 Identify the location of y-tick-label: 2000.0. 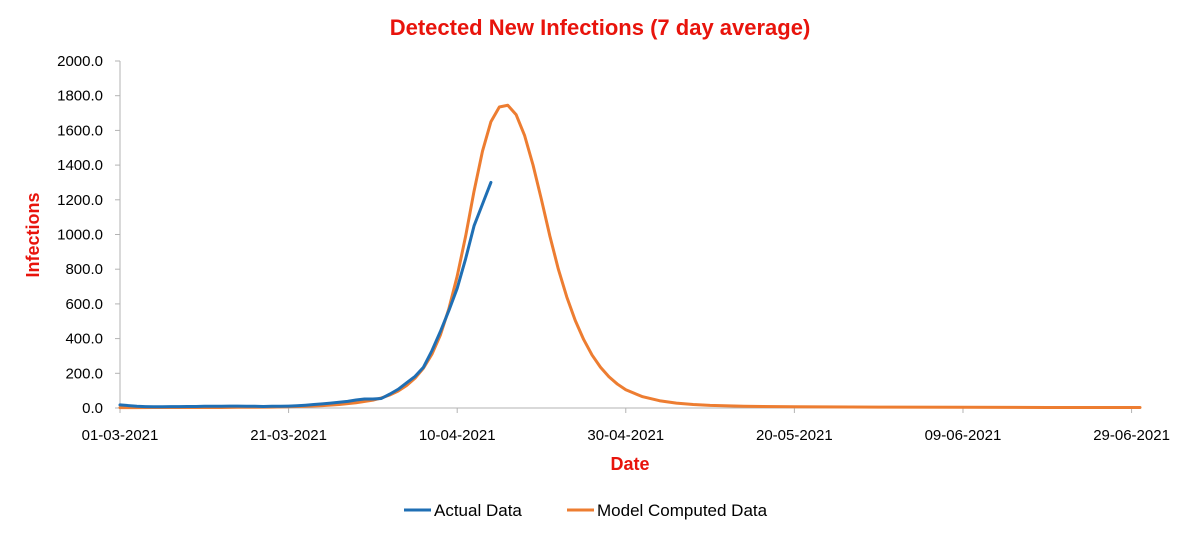
(80, 61).